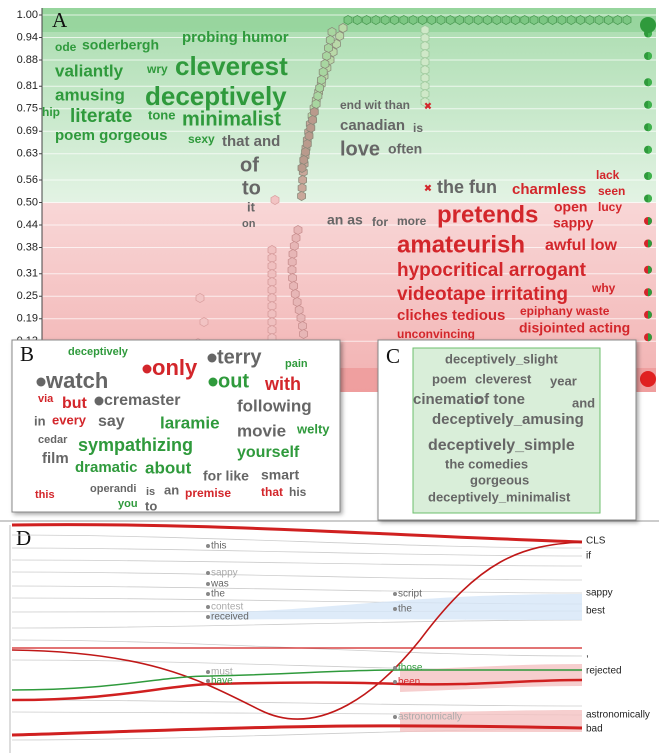  What do you see at coordinates (583, 402) in the screenshot?
I see `word: and` at bounding box center [583, 402].